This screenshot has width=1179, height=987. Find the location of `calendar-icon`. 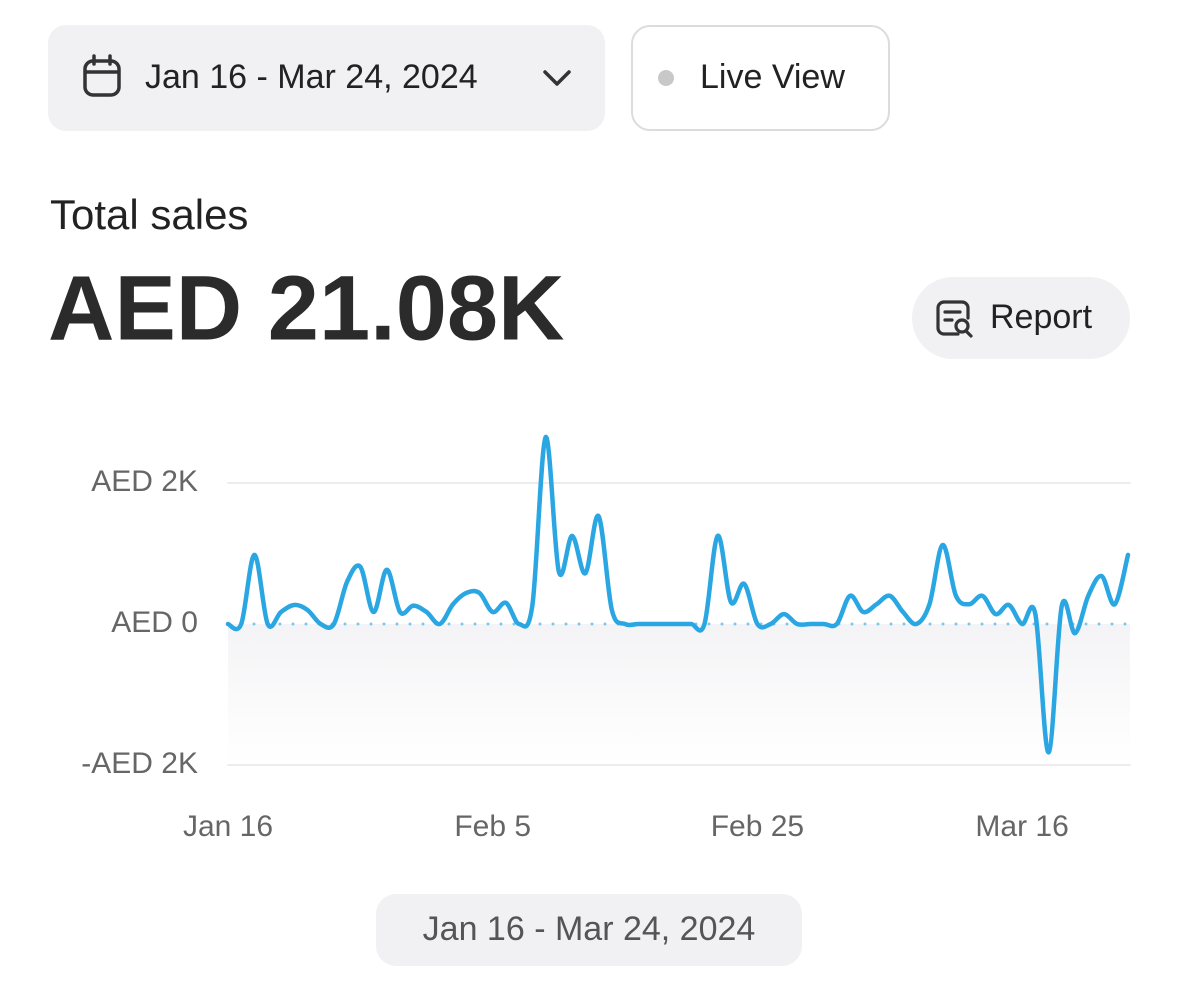

calendar-icon is located at coordinates (102, 75).